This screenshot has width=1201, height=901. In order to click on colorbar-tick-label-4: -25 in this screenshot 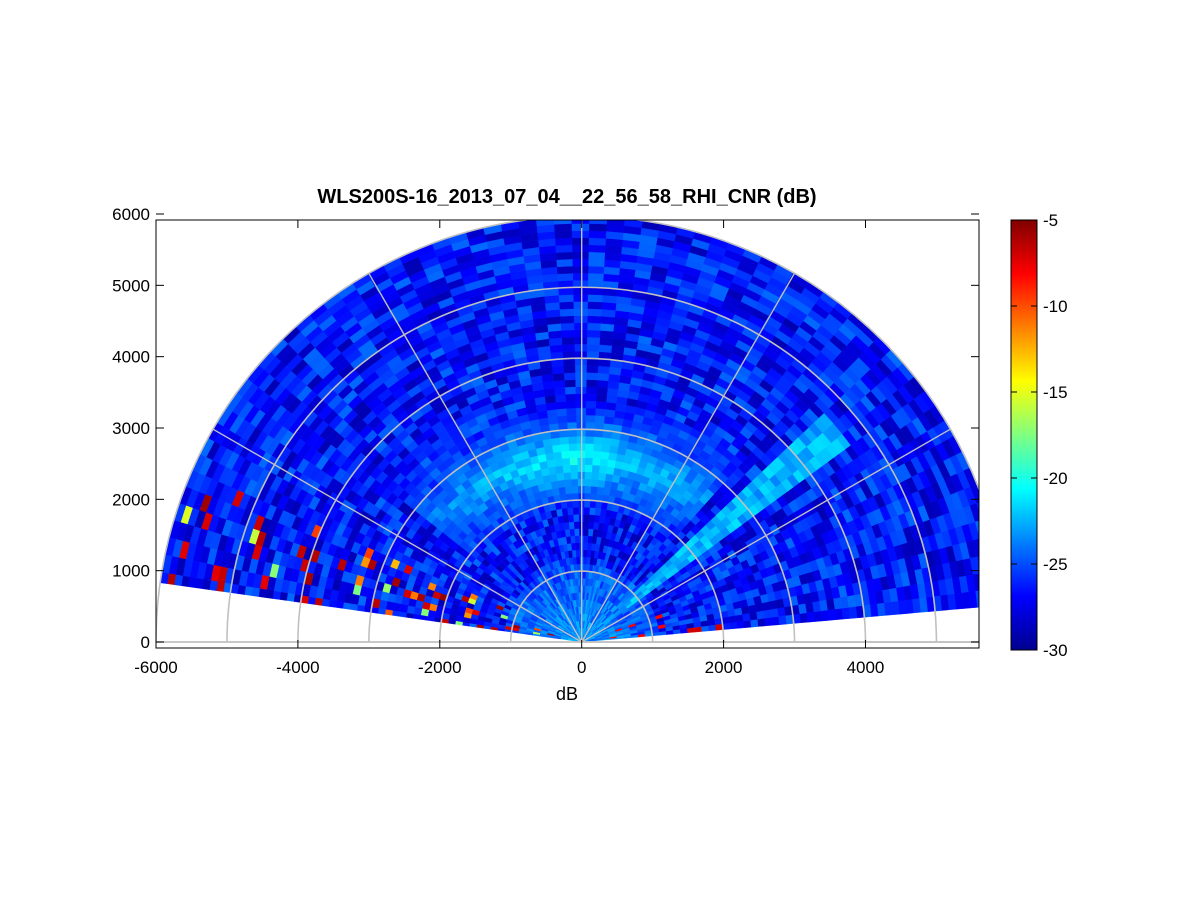, I will do `click(1055, 564)`.